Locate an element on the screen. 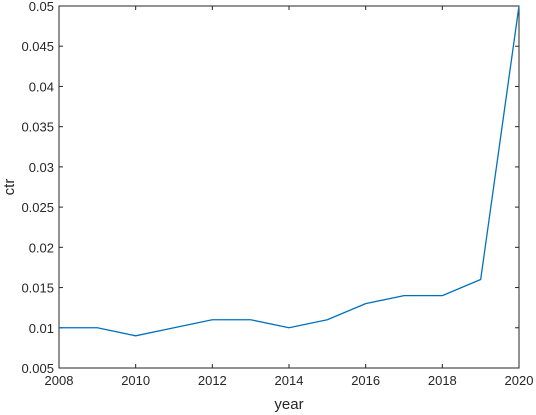  y-tick-label: 0.035 is located at coordinates (37, 127).